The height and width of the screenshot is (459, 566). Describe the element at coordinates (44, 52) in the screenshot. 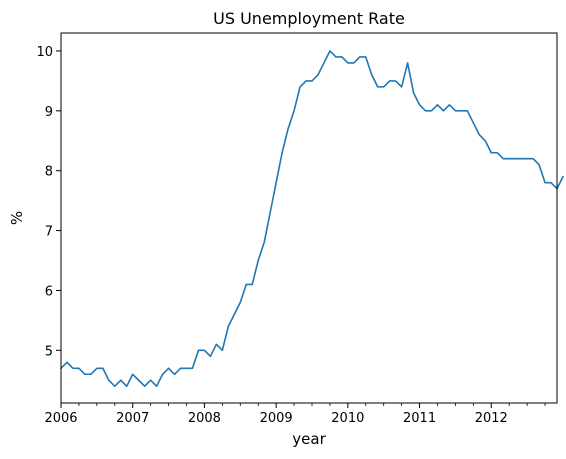

I see `y-tick-label: 10` at that location.